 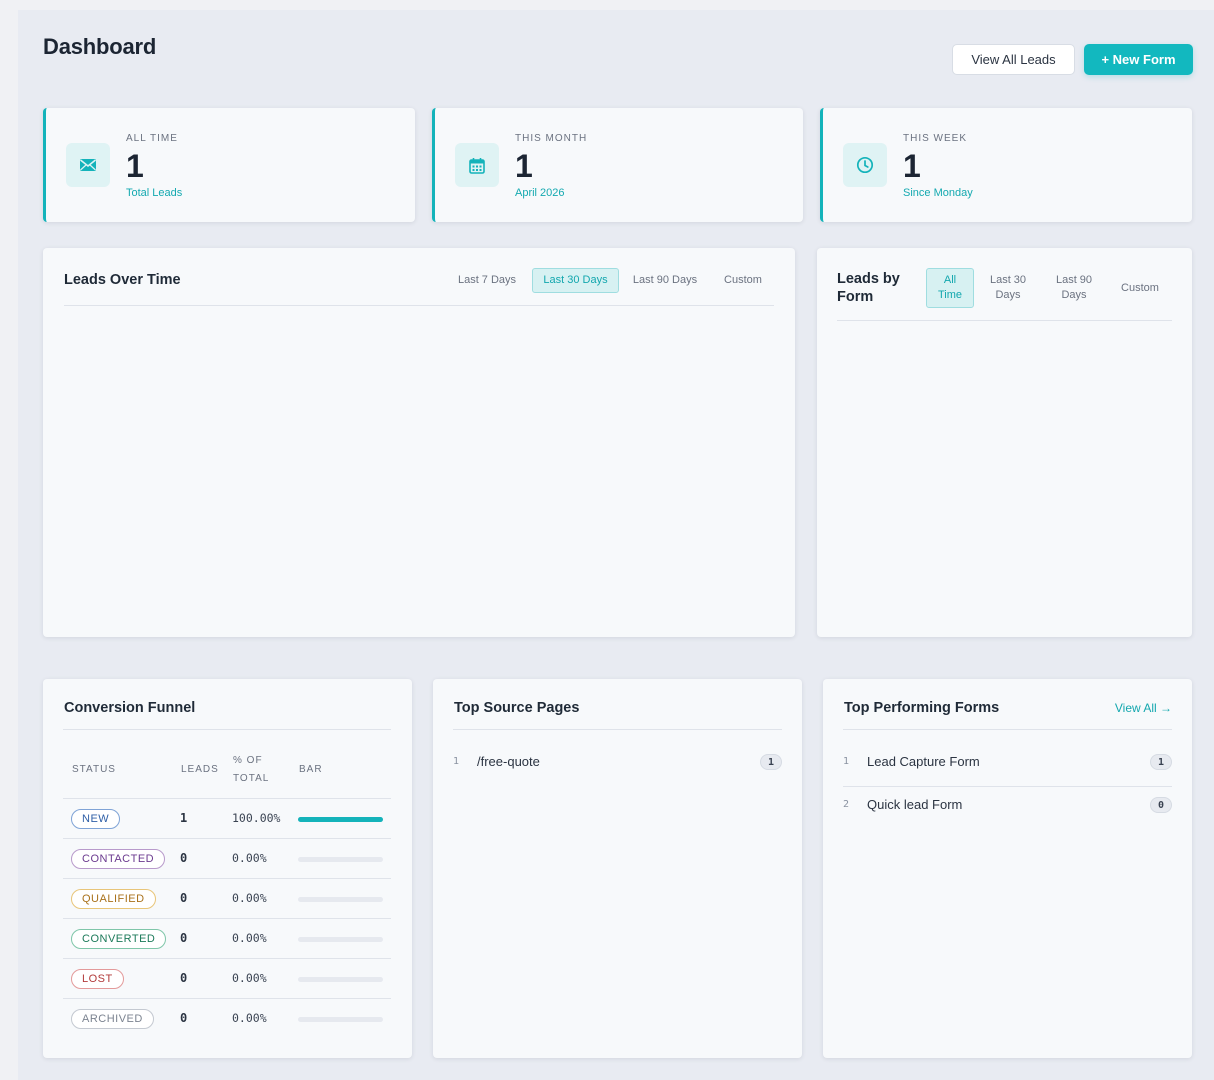 I want to click on stat-subtext: Since Monday, so click(x=938, y=193).